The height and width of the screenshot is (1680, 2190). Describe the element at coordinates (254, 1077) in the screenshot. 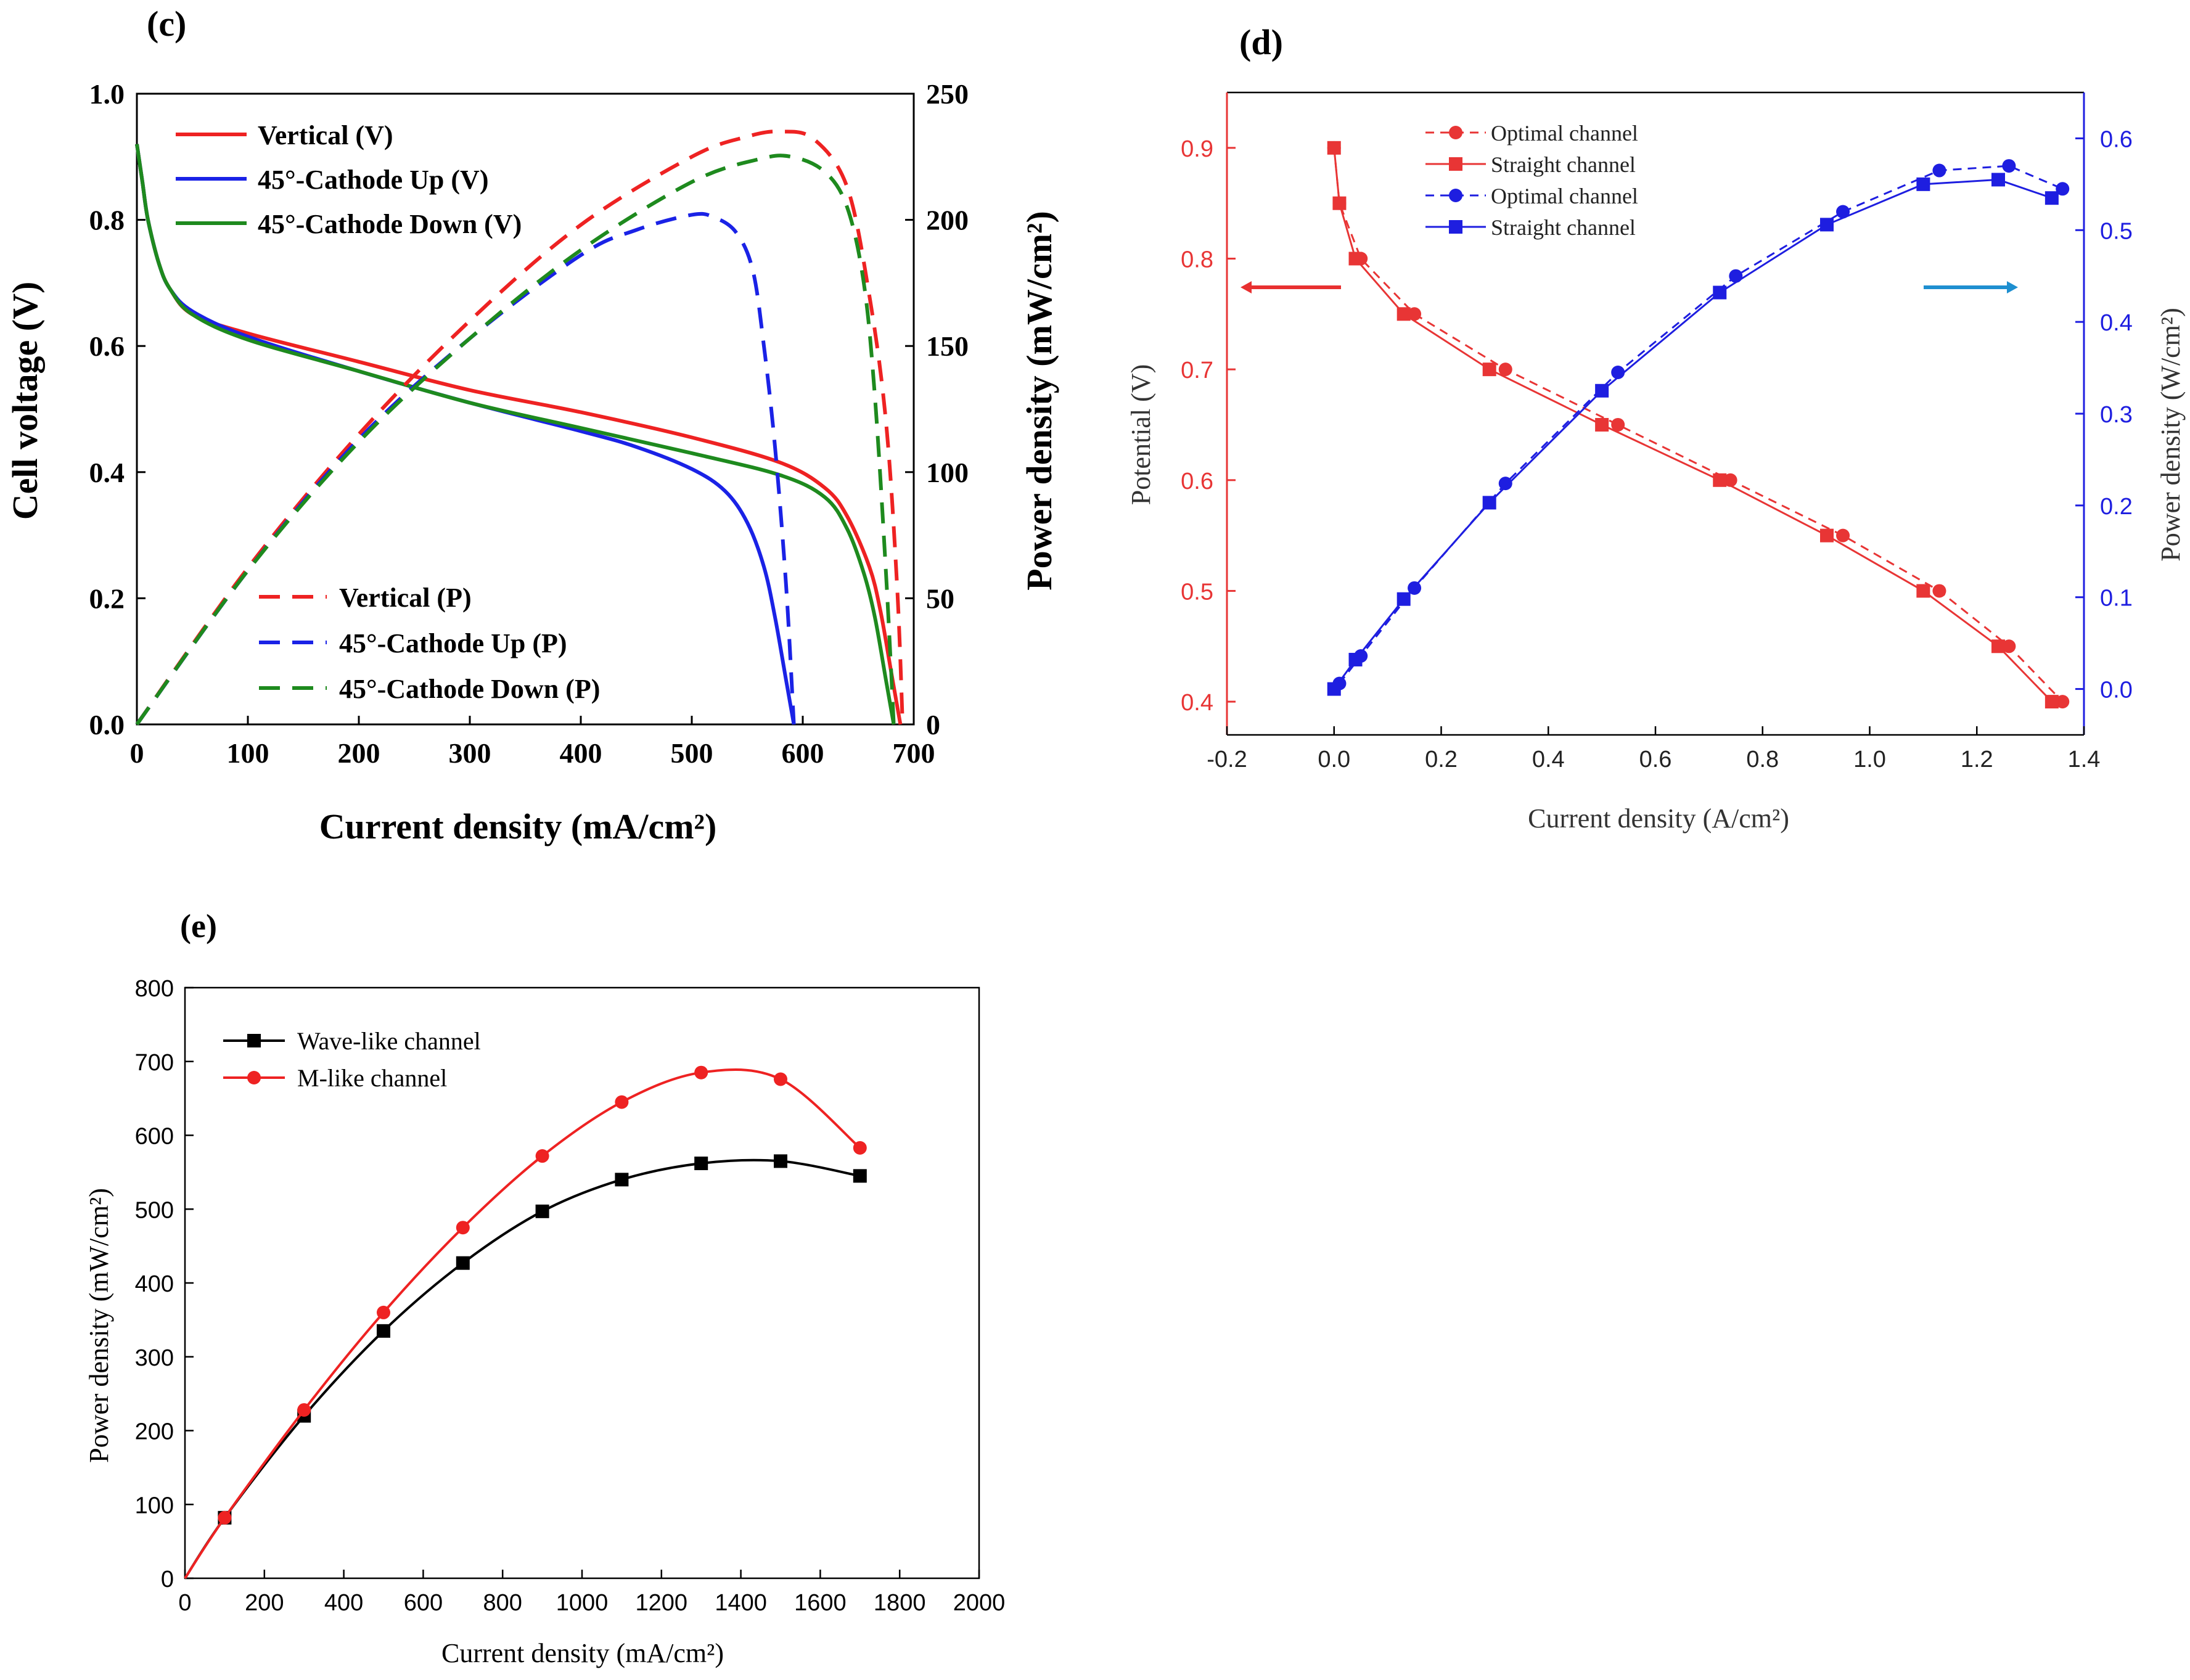

I see `panel-e-legend-marker` at that location.